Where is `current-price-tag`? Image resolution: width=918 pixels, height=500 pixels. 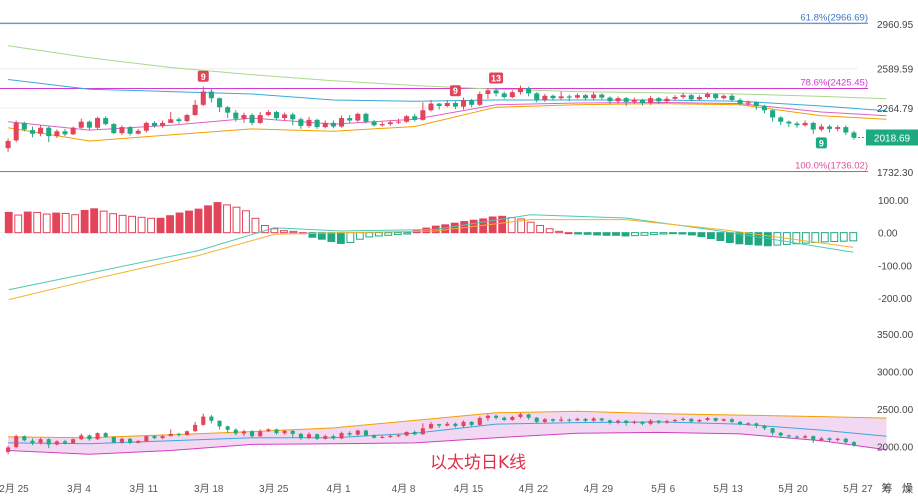 current-price-tag is located at coordinates (892, 137).